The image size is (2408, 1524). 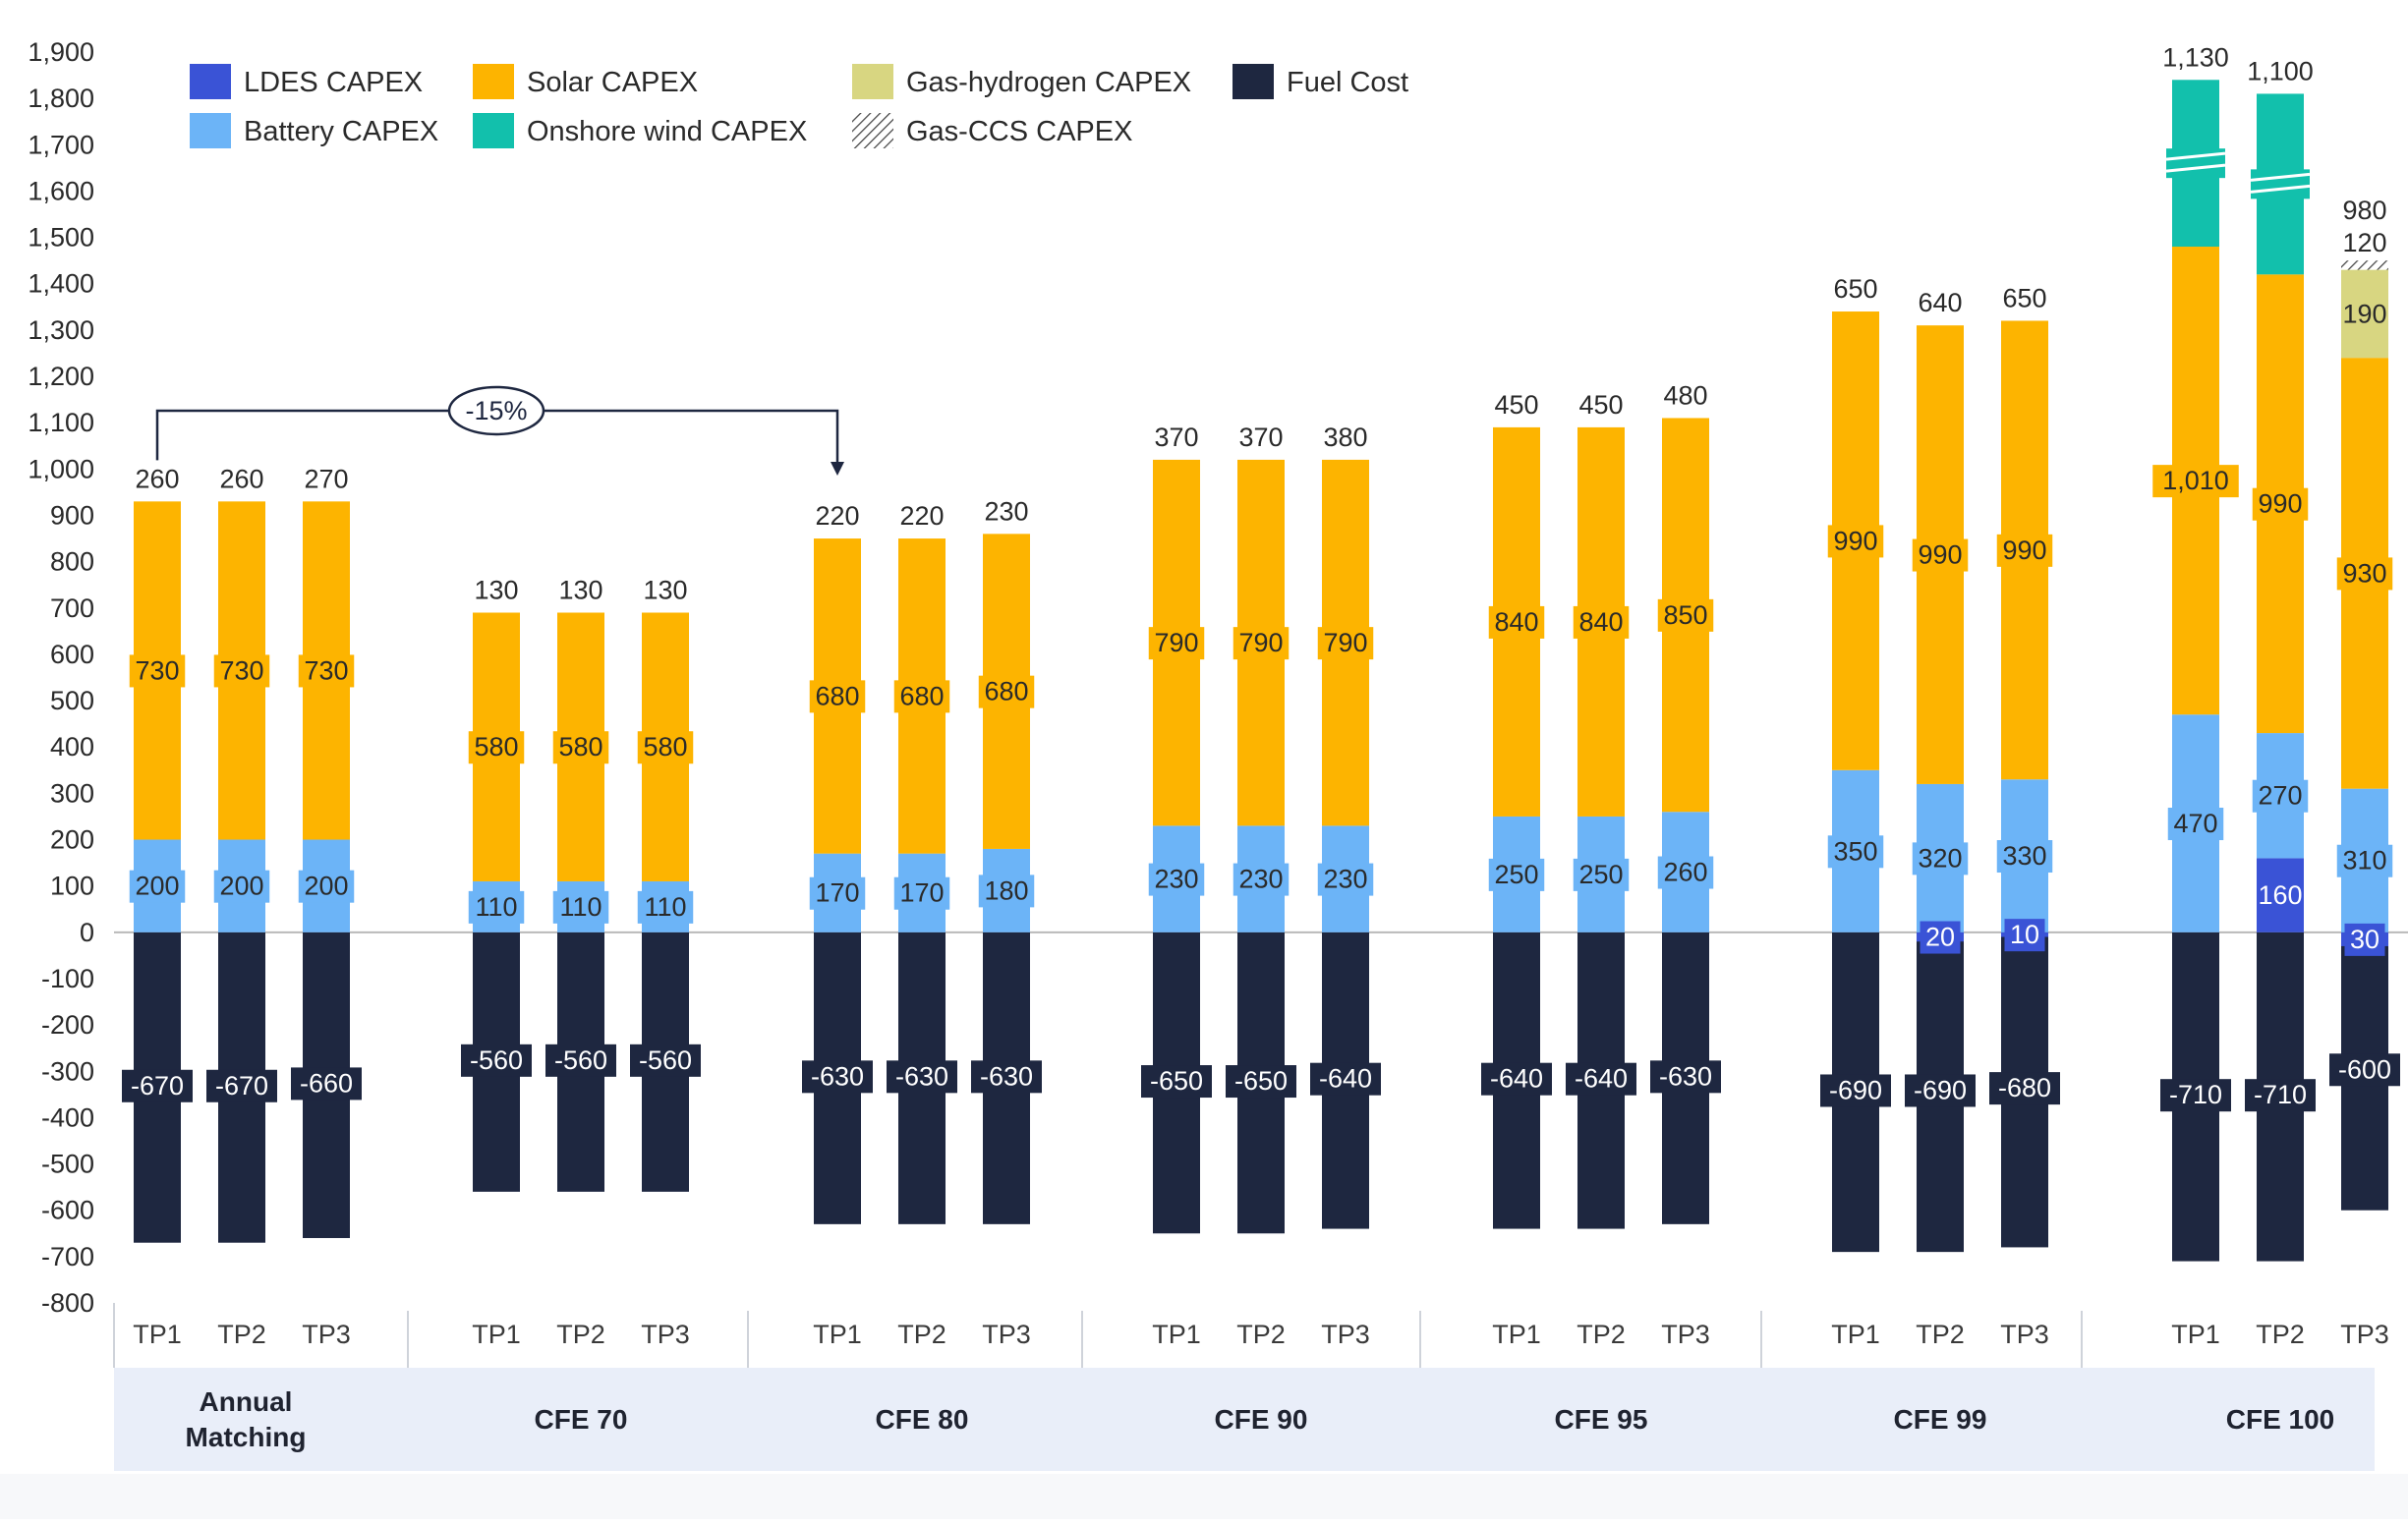 I want to click on data-label-fuel-cost: -650, so click(x=1177, y=1081).